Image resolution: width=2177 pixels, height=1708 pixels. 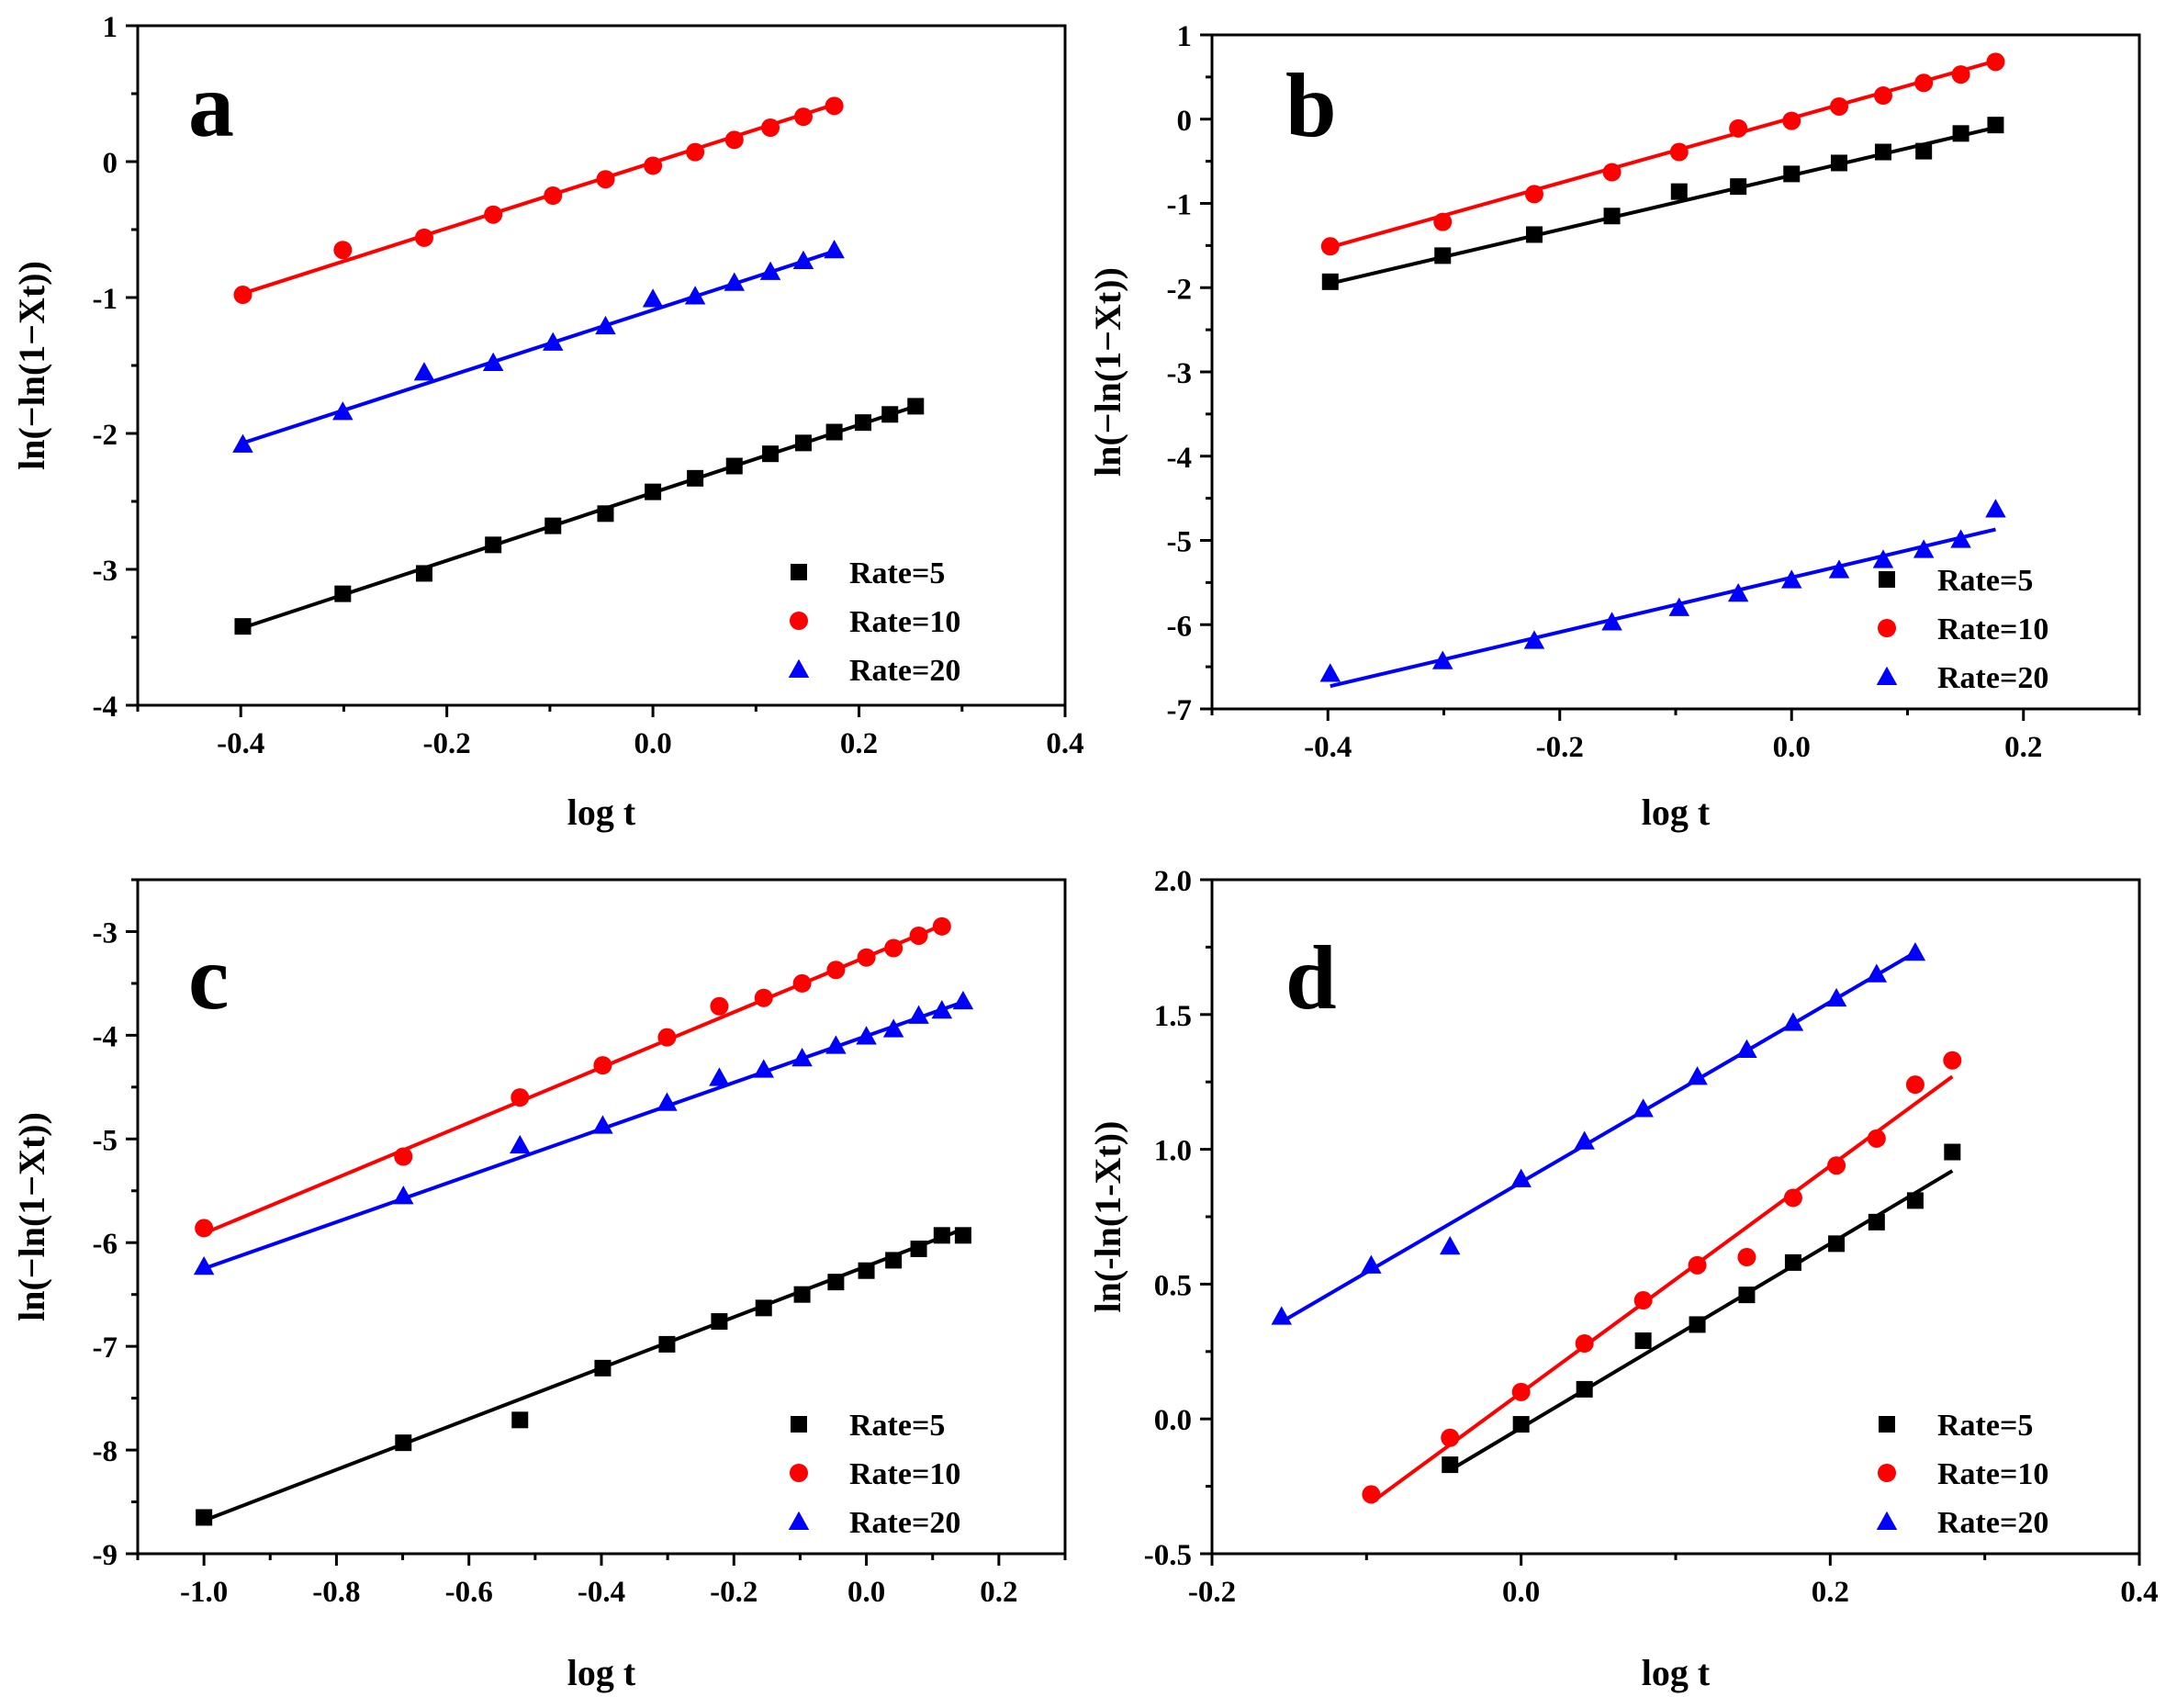 I want to click on y-axis-title: ln(-ln(1-Xt)), so click(x=1107, y=1217).